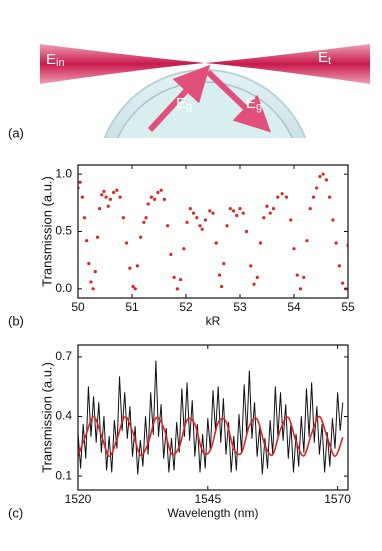 This screenshot has height=551, width=382. What do you see at coordinates (16, 320) in the screenshot?
I see `panel-label: (b)` at bounding box center [16, 320].